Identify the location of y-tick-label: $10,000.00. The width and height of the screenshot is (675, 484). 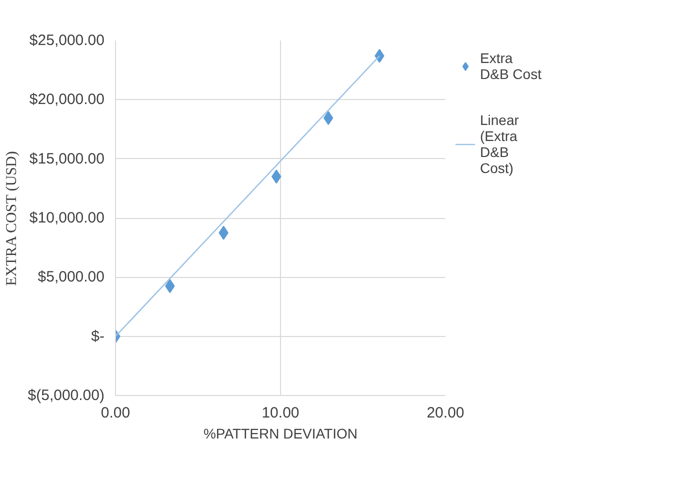
(67, 218).